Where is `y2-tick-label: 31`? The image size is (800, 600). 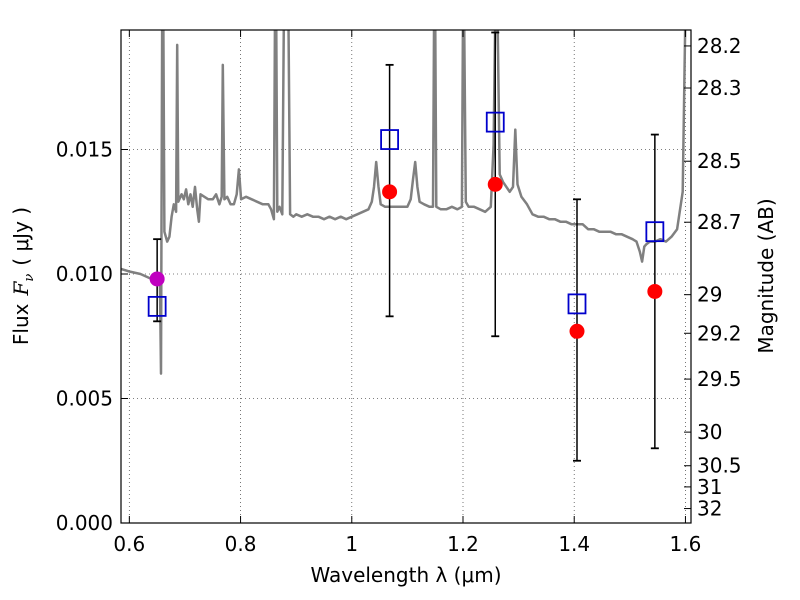
y2-tick-label: 31 is located at coordinates (709, 487).